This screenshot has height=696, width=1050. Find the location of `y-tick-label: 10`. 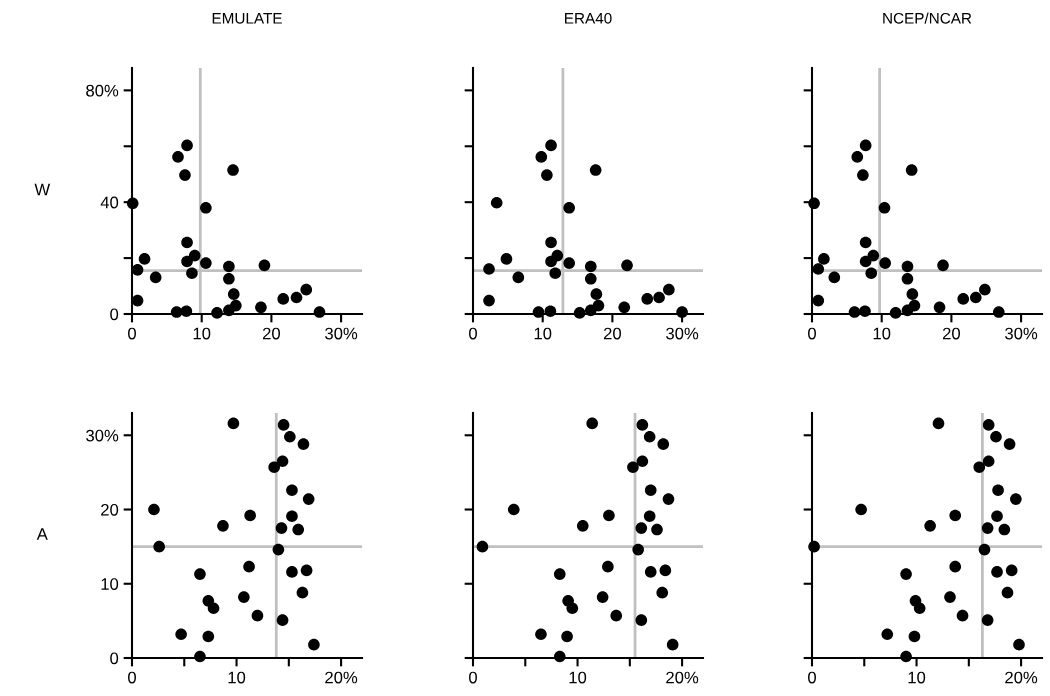

y-tick-label: 10 is located at coordinates (110, 584).